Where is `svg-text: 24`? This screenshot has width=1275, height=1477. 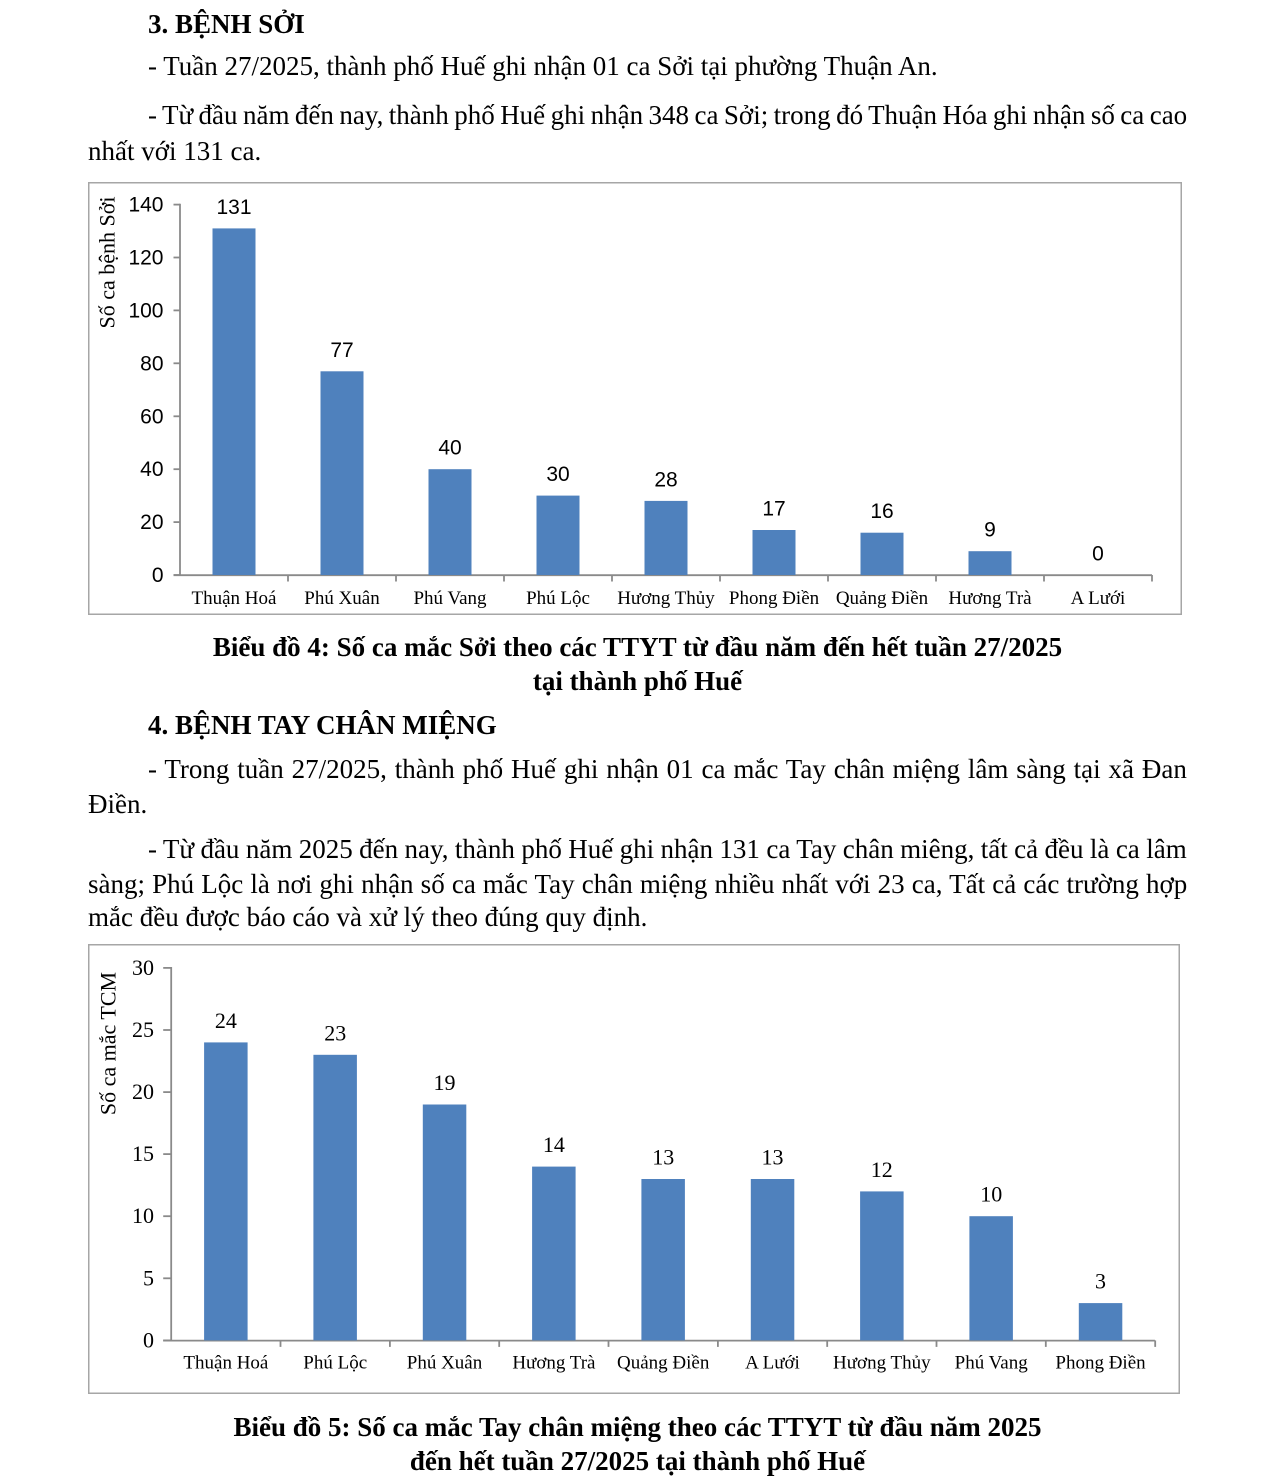 svg-text: 24 is located at coordinates (226, 1020).